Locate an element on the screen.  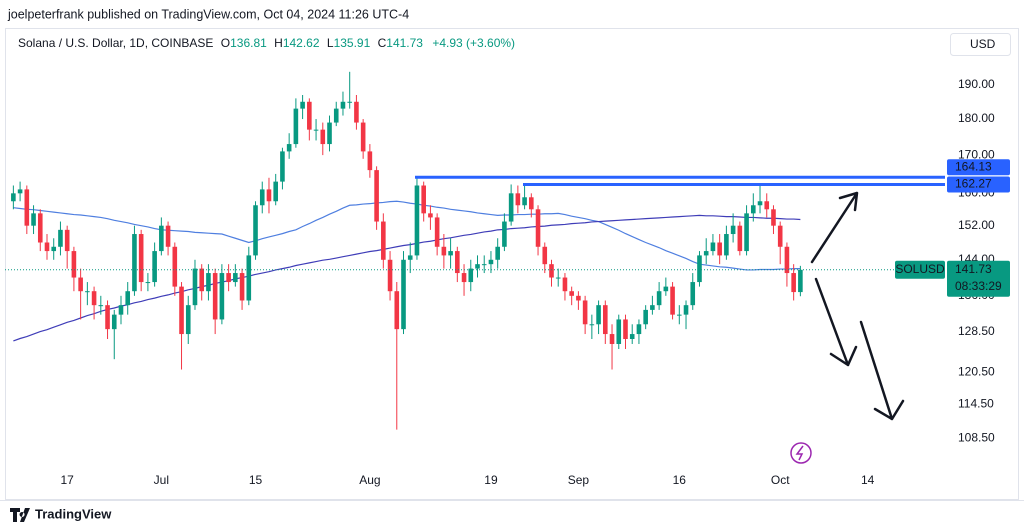
y-tick-label: 190.00 is located at coordinates (976, 84).